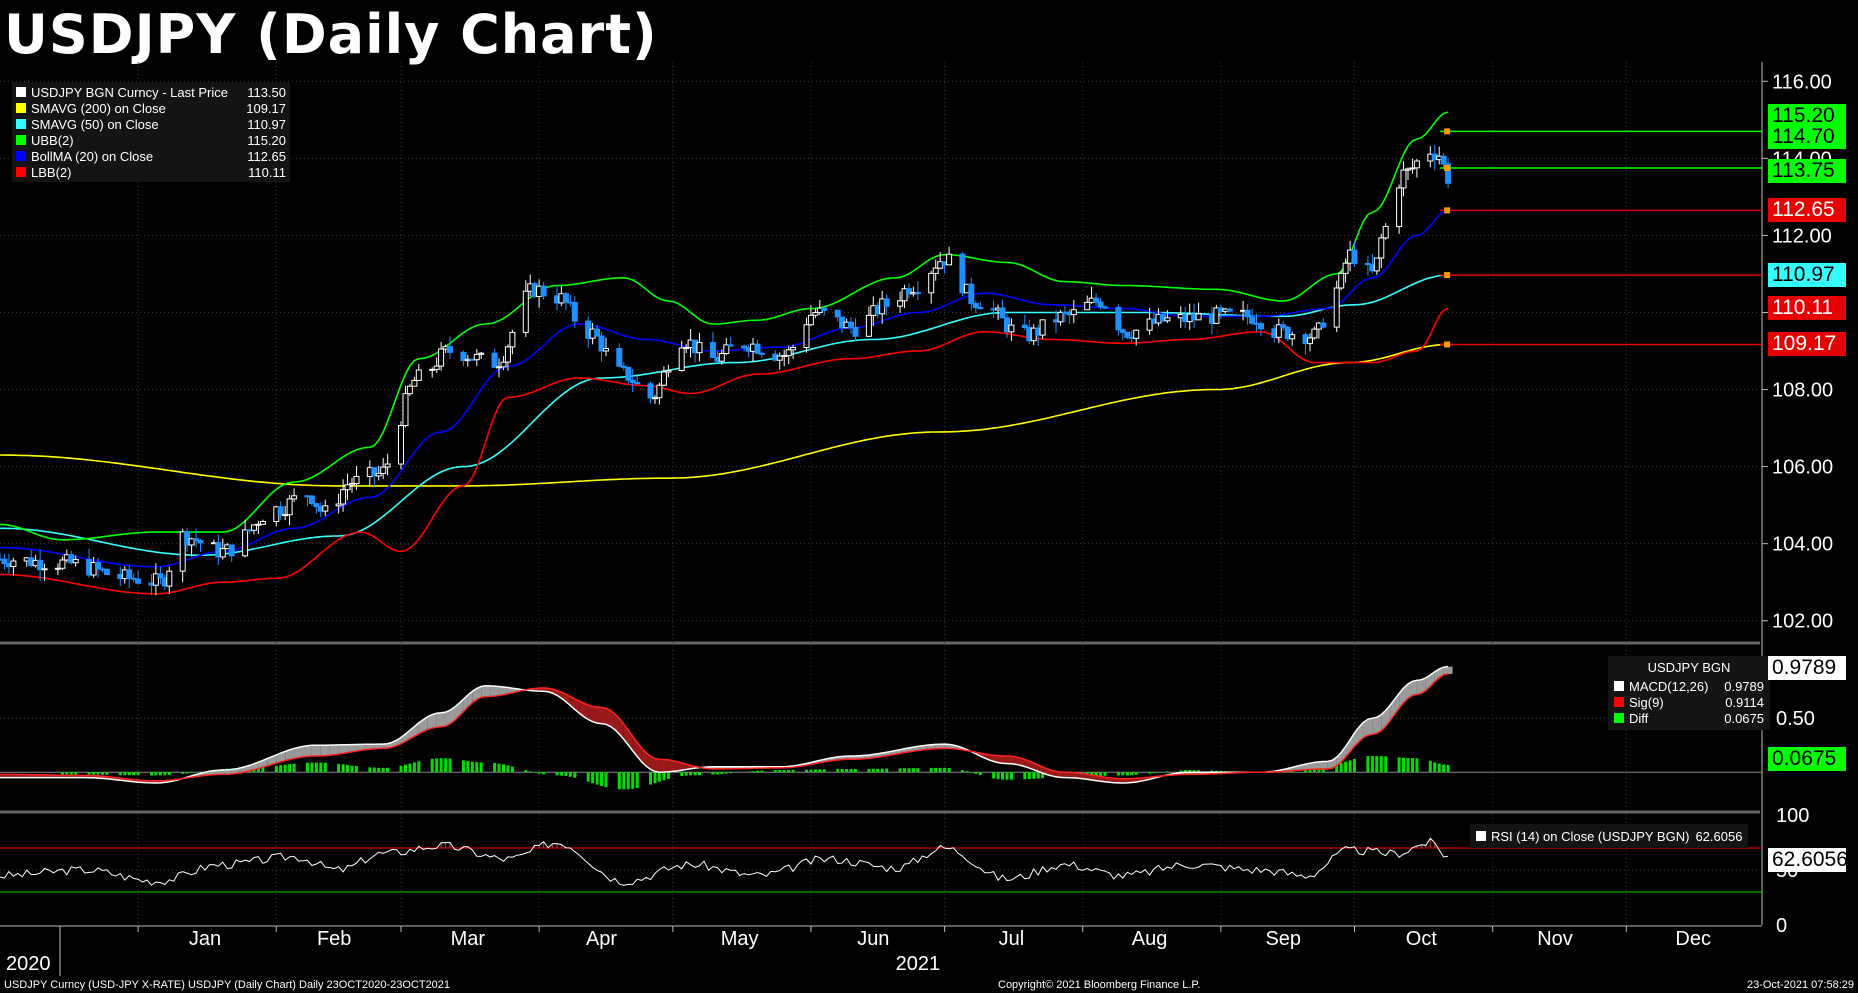 The width and height of the screenshot is (1858, 993). What do you see at coordinates (151, 140) in the screenshot?
I see `price-legend-row: UBB(2) 115.20` at bounding box center [151, 140].